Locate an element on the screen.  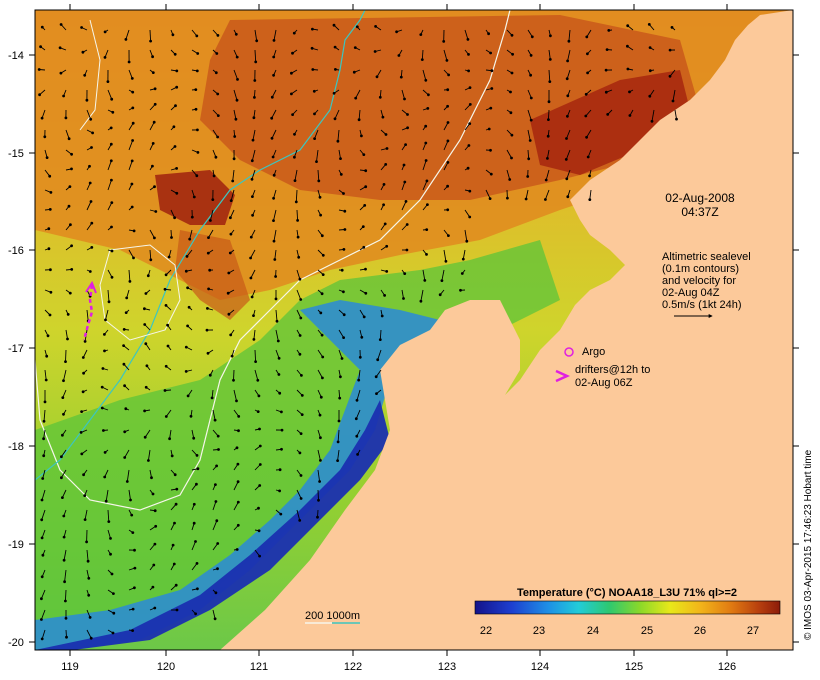
lon-tick-label: 125 is located at coordinates (634, 667).